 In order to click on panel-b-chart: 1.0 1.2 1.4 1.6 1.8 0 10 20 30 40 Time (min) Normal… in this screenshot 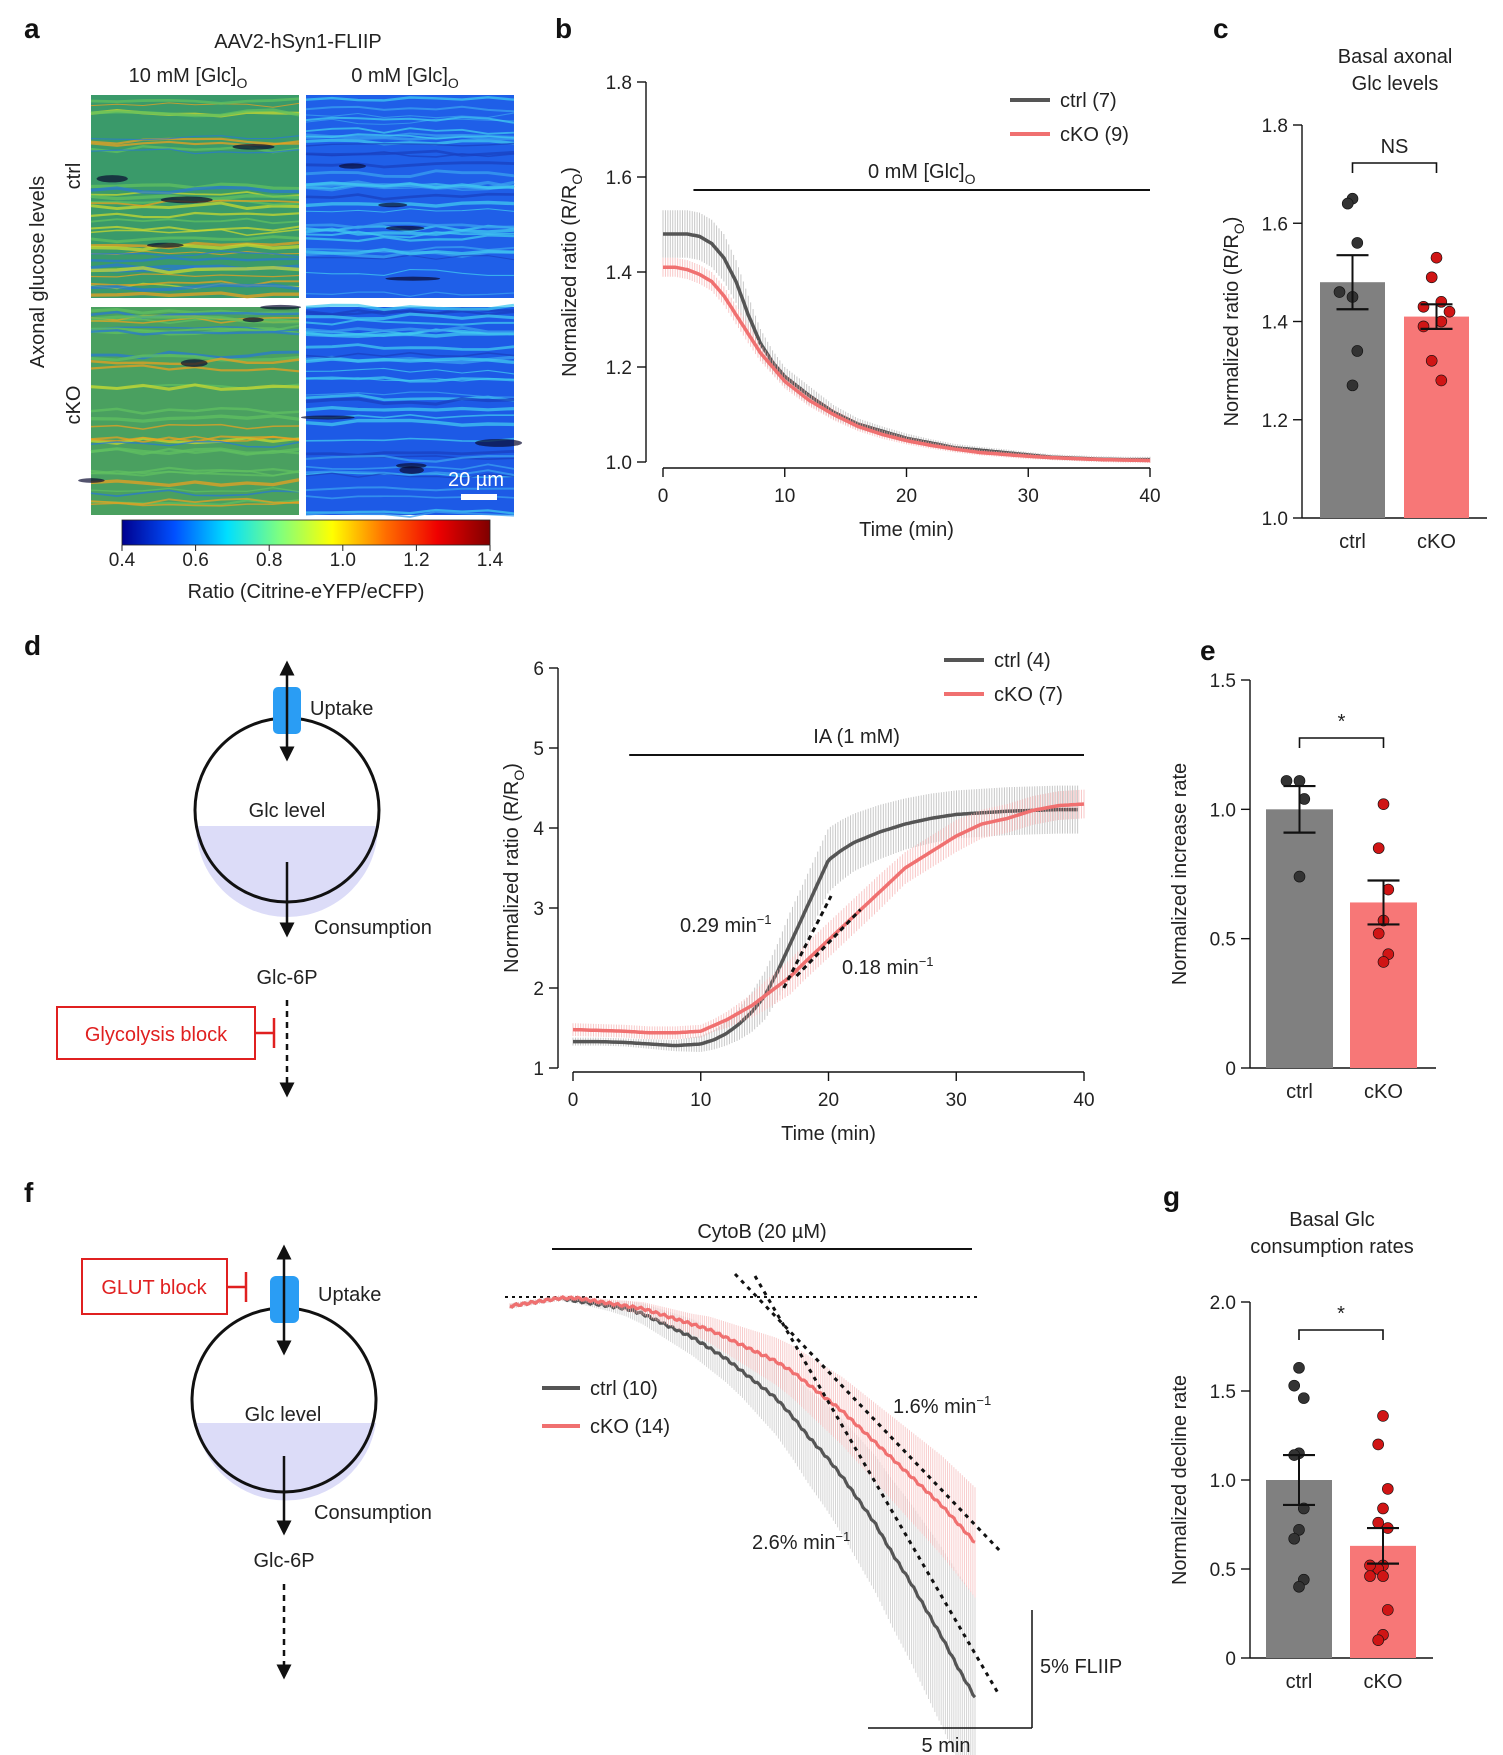, I will do `click(860, 307)`.